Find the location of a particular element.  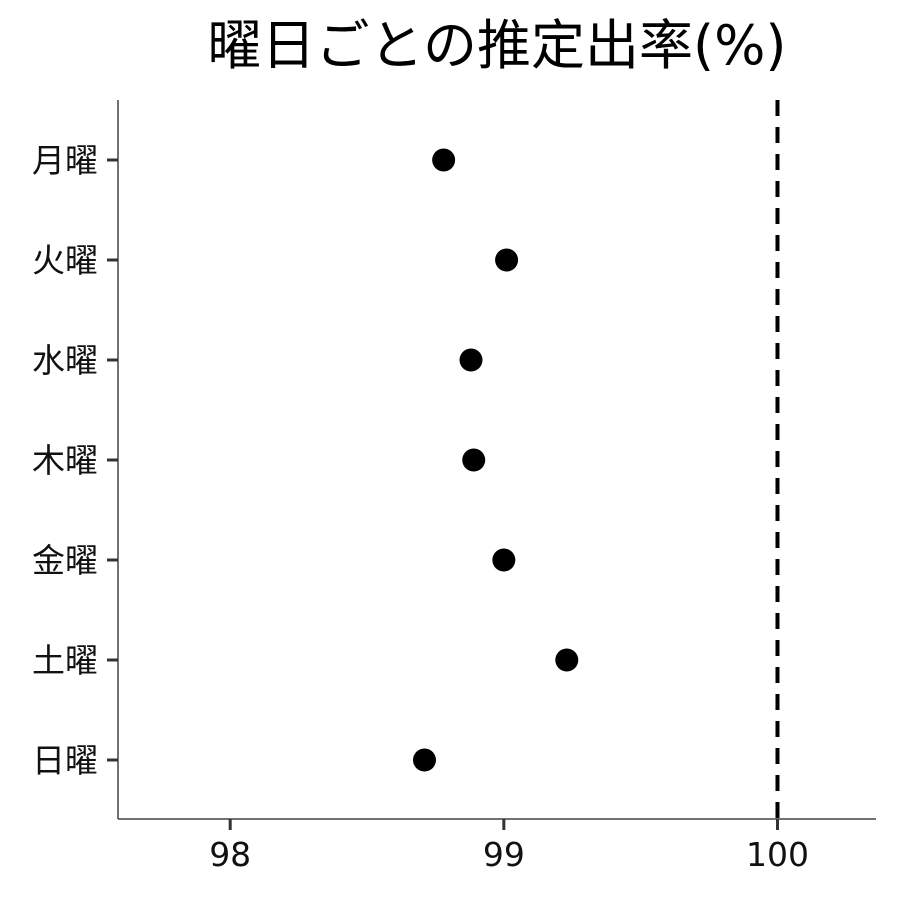

y-tick-label: 月曜 is located at coordinates (65, 160).